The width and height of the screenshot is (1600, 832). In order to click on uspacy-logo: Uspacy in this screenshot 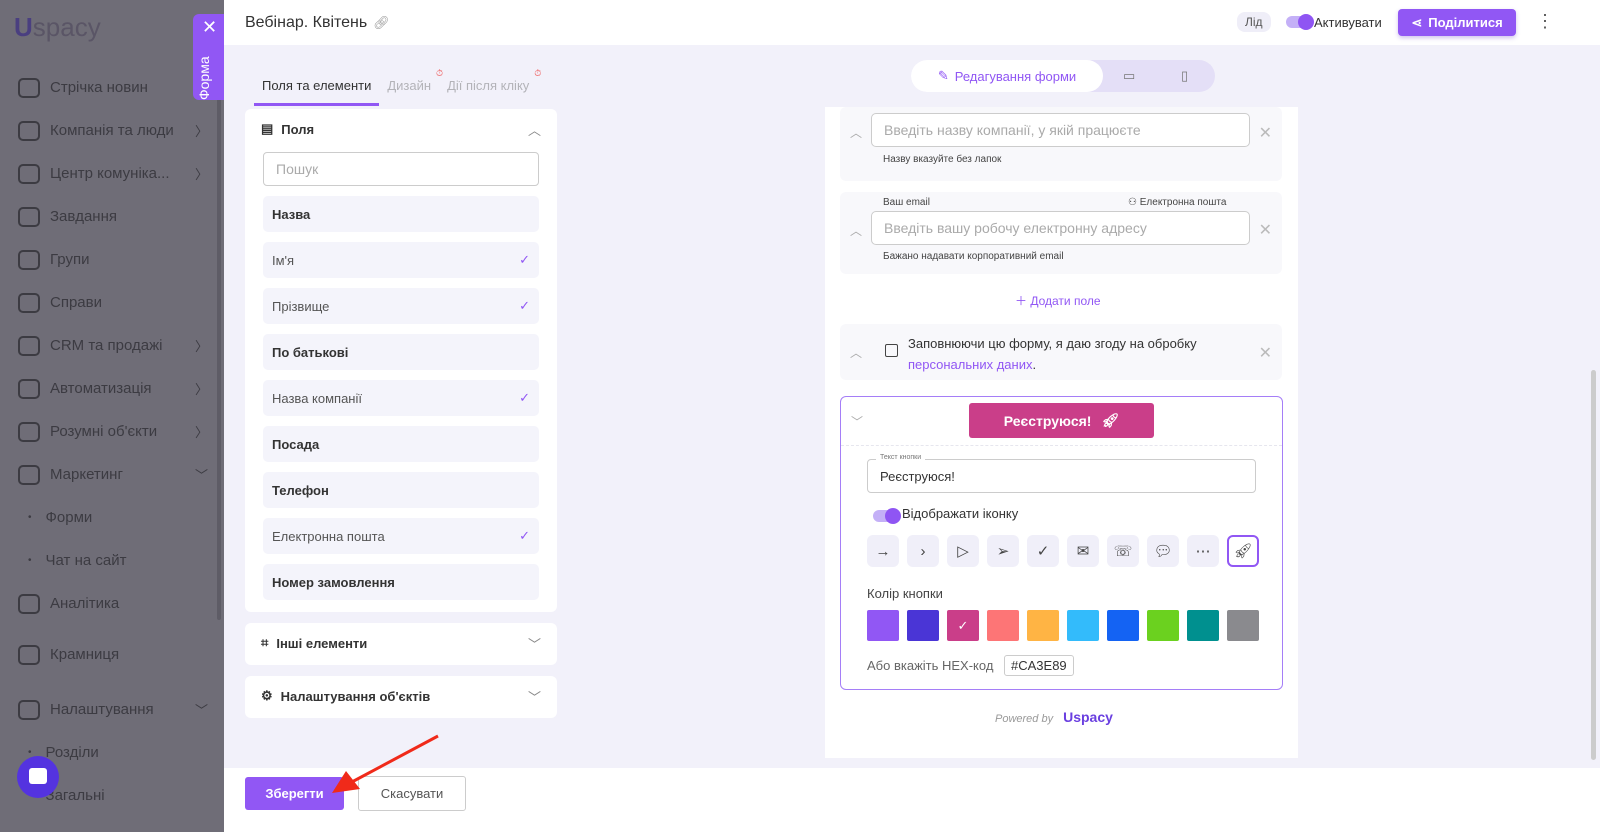, I will do `click(1088, 717)`.